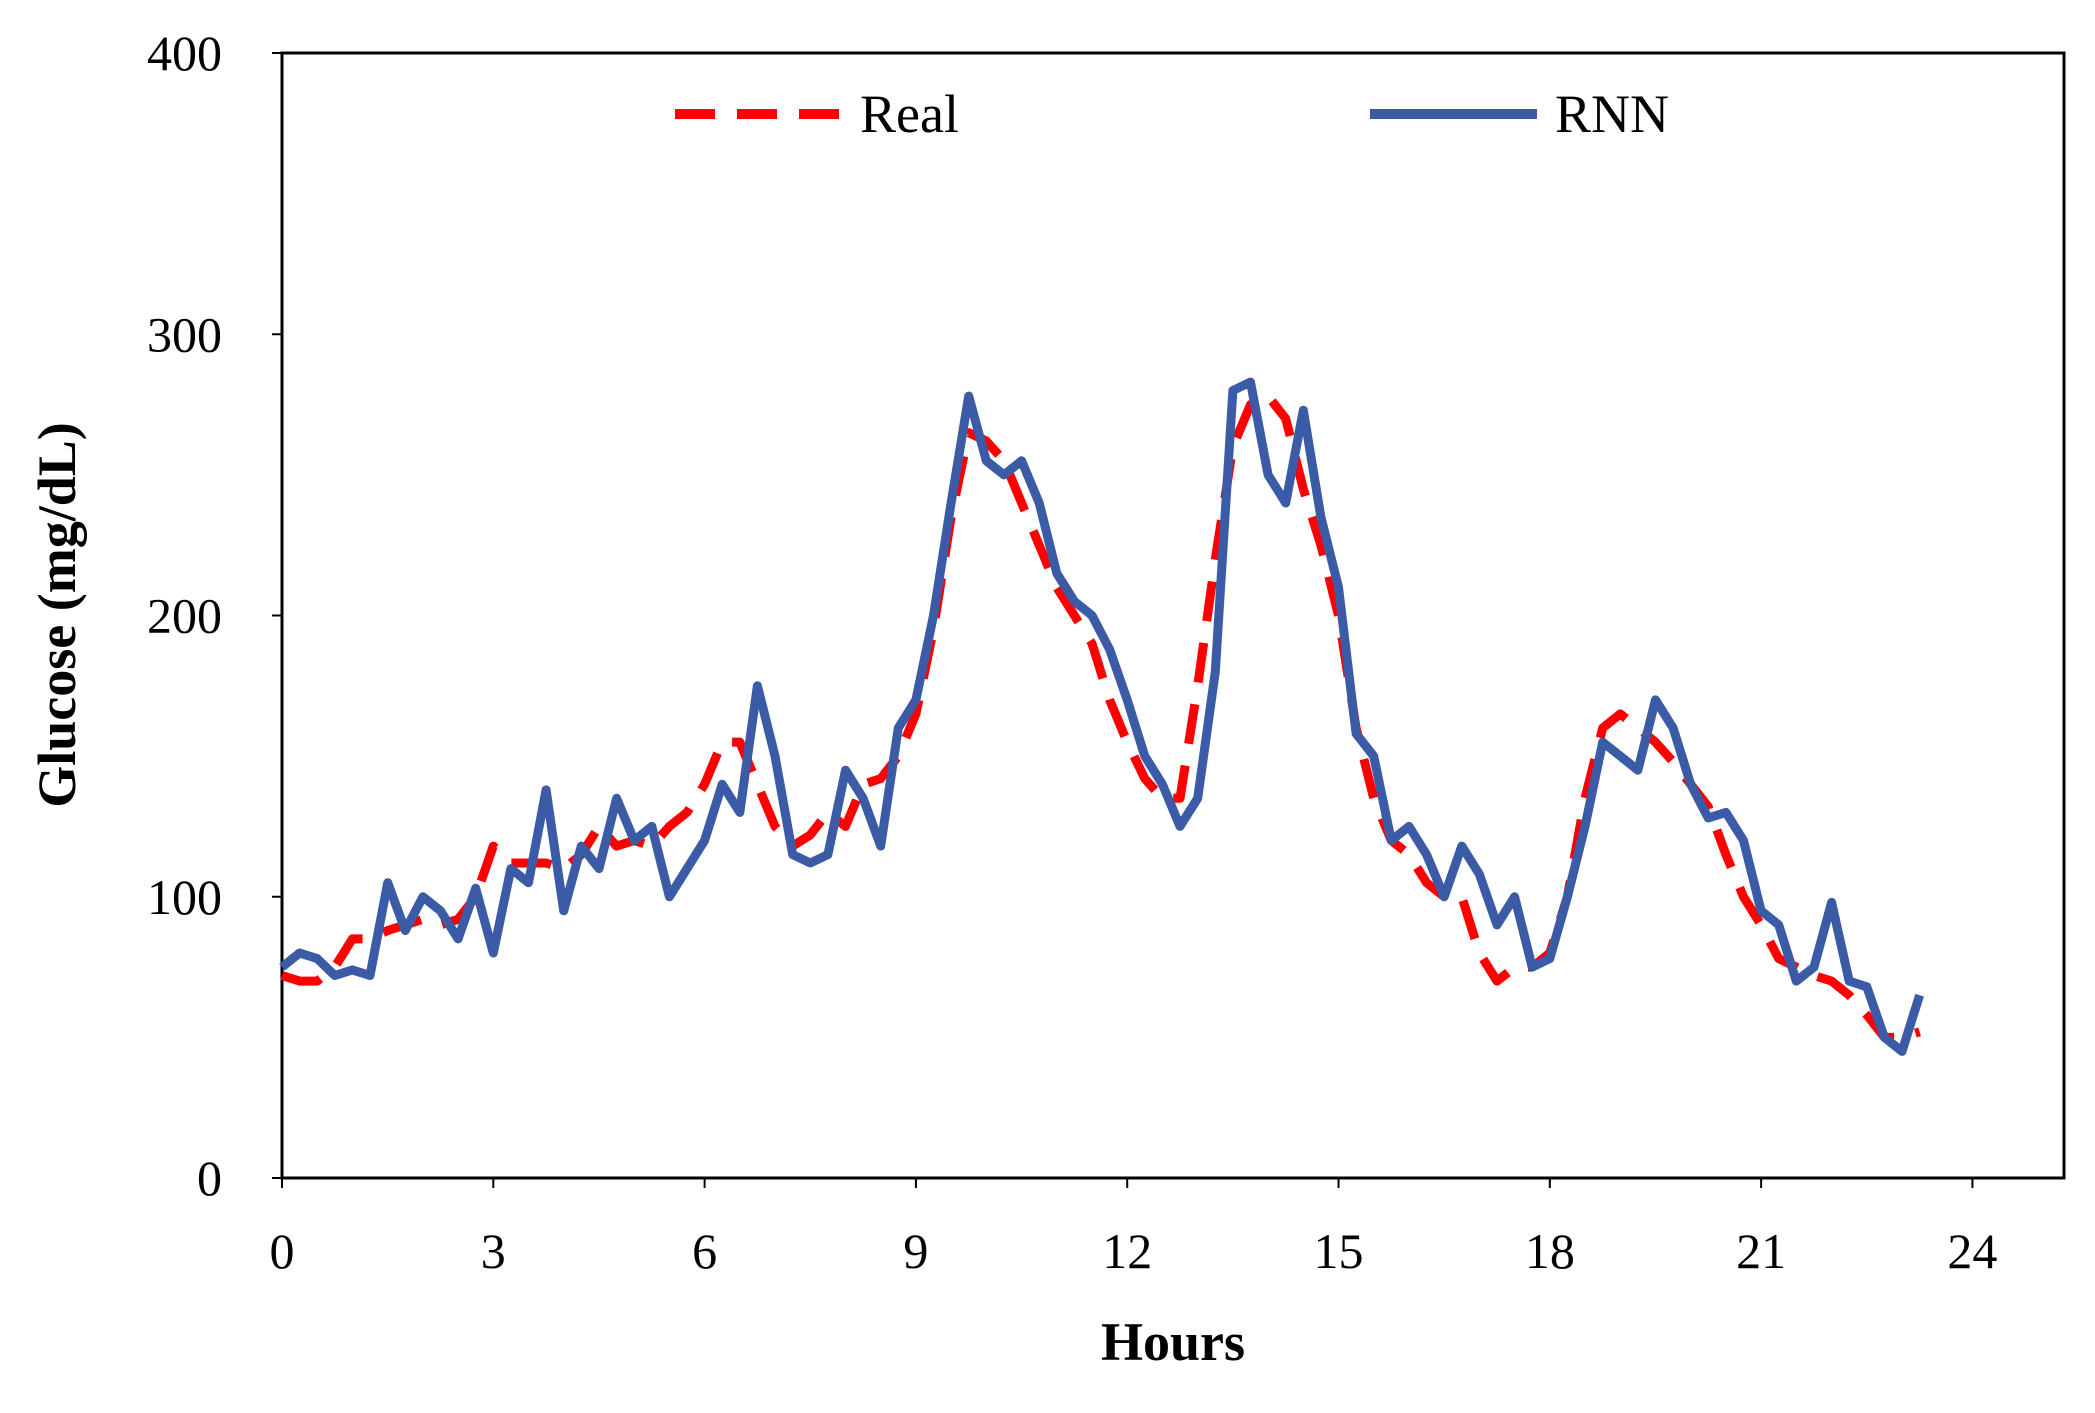  Describe the element at coordinates (282, 1251) in the screenshot. I see `x-tick-label: 0` at that location.